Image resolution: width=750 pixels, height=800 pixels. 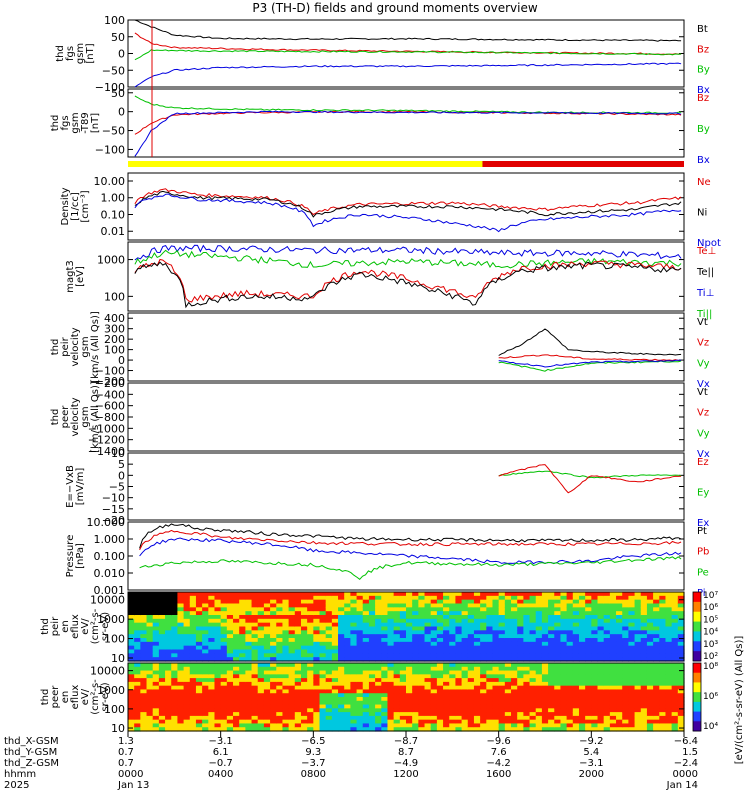 I want to click on y-tick-label: −600, so click(x=110, y=406).